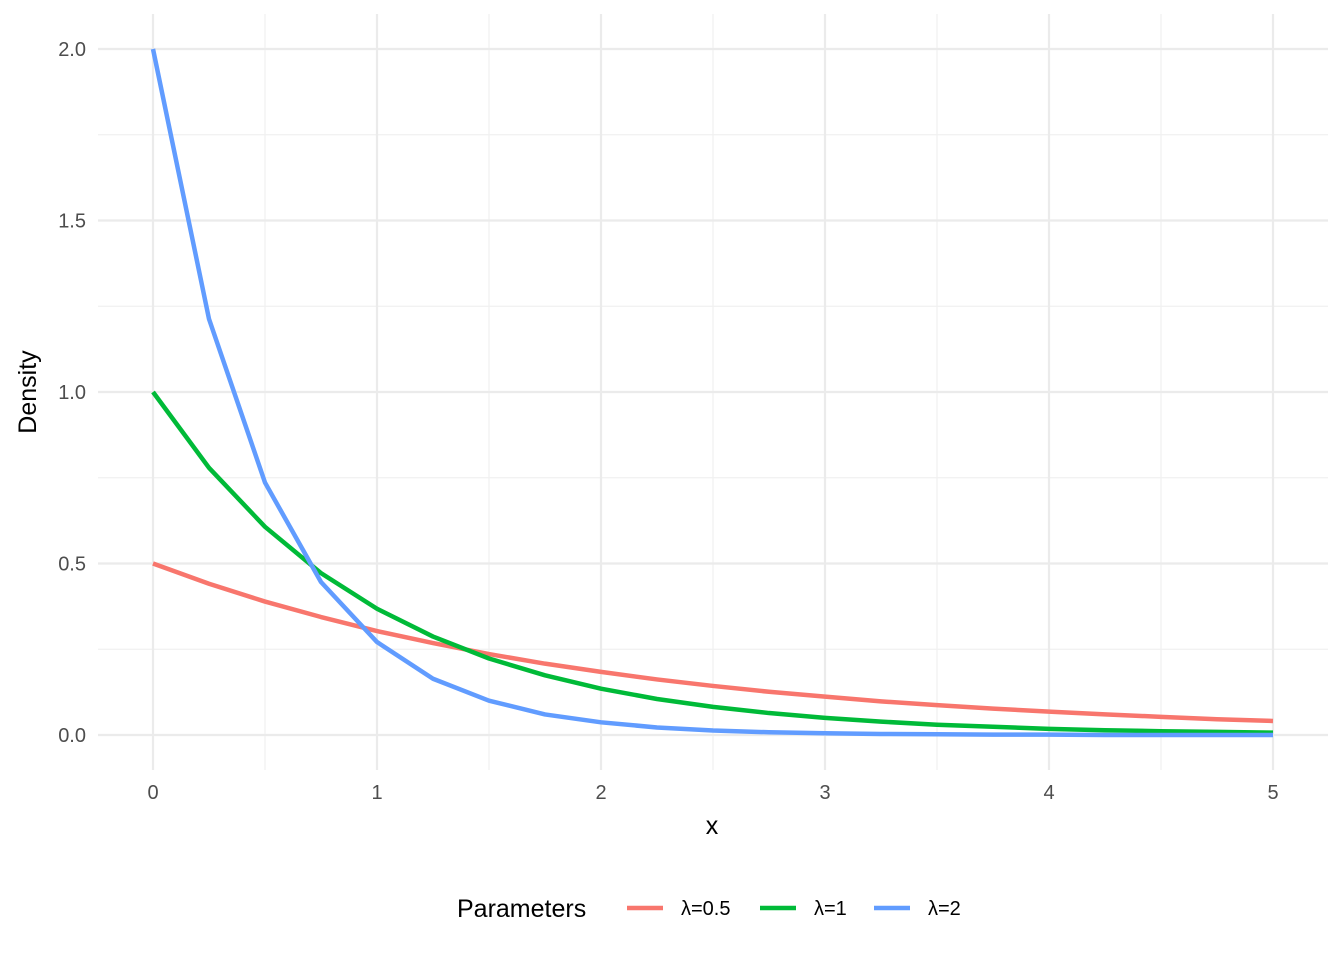 The height and width of the screenshot is (960, 1344). What do you see at coordinates (830, 909) in the screenshot?
I see `legend-label-2: λ=1` at bounding box center [830, 909].